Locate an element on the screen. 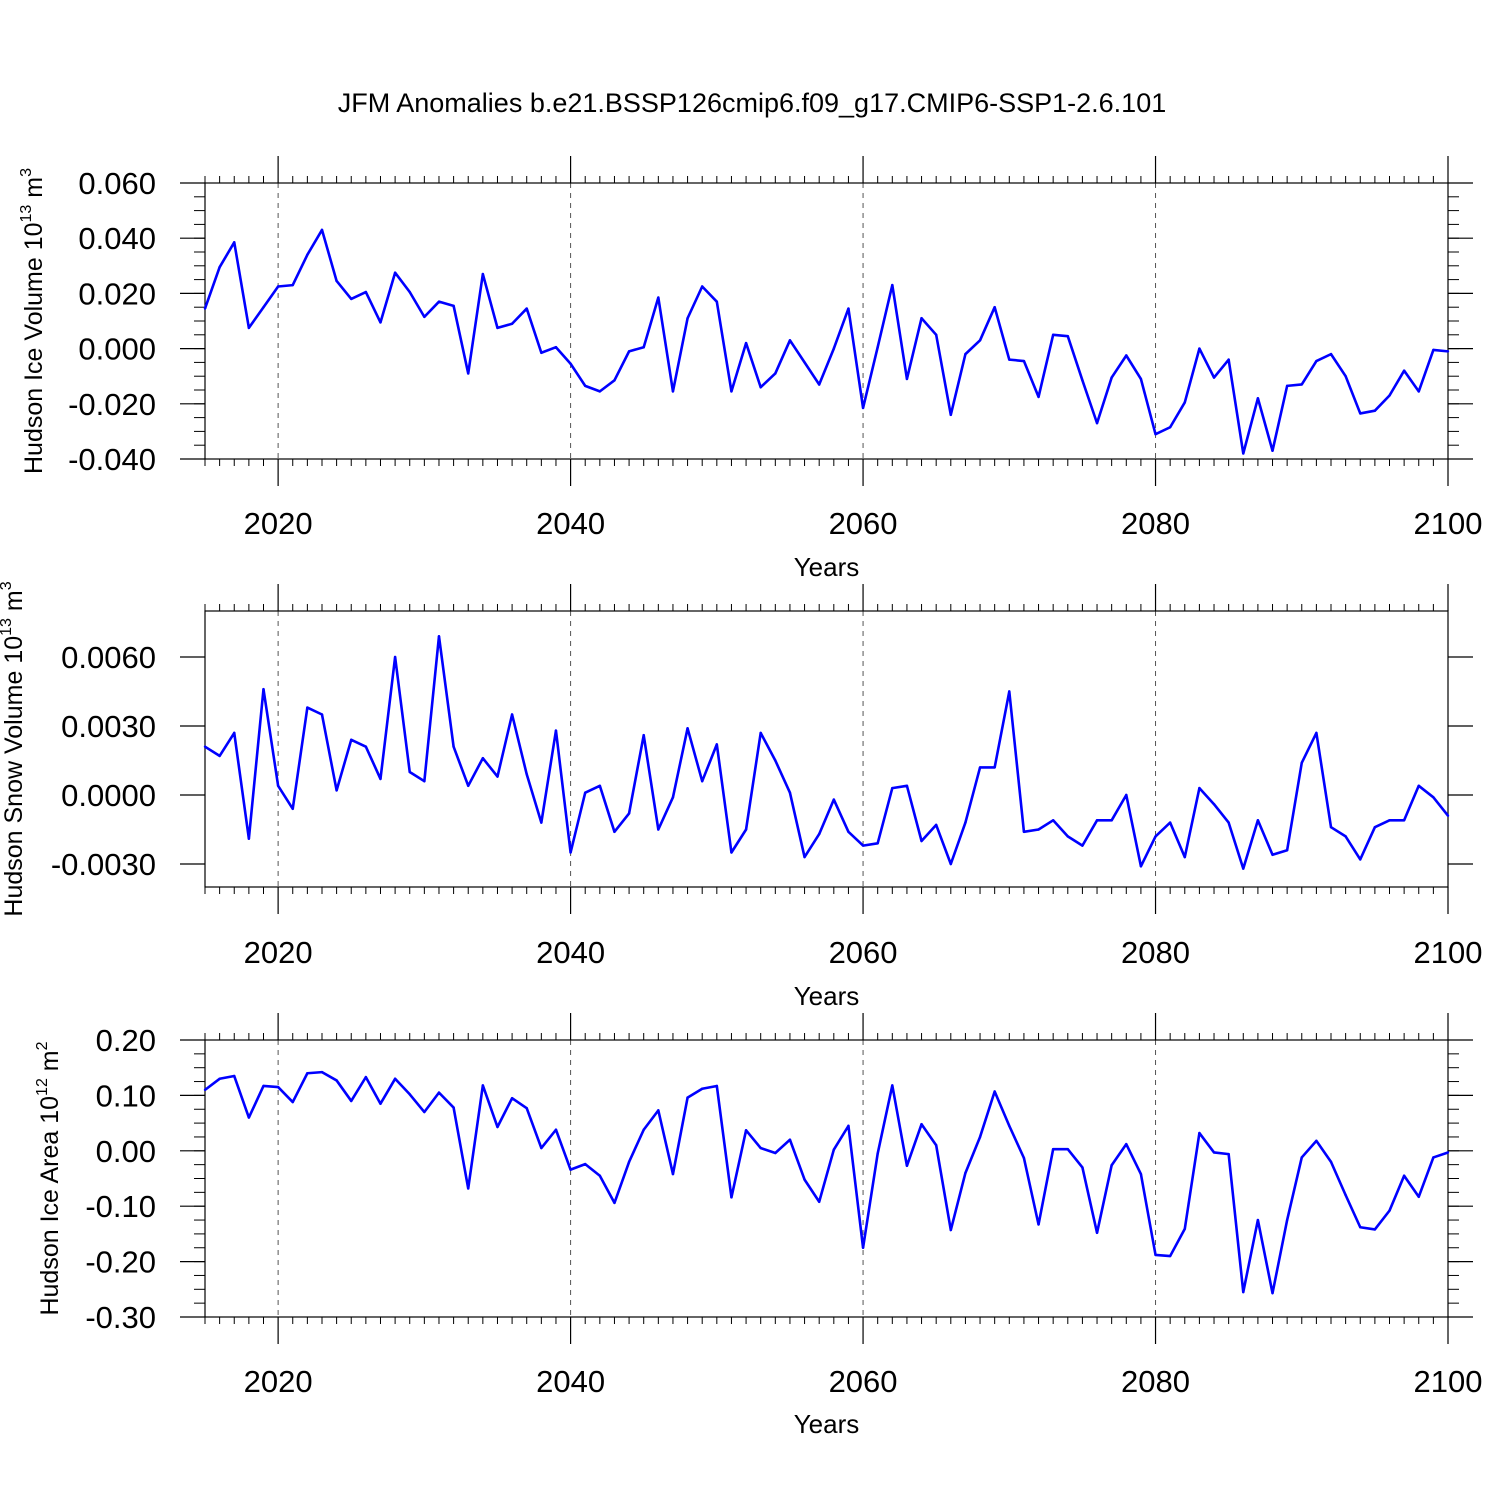 The height and width of the screenshot is (1500, 1500). y-tick-label: -0.040 is located at coordinates (112, 459).